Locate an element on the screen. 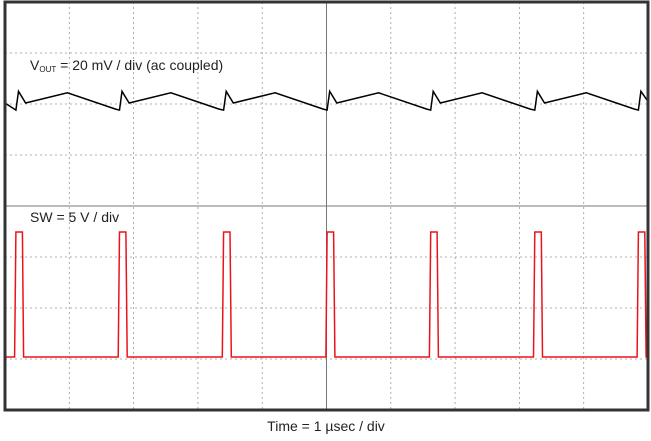  vout-label-main: V is located at coordinates (35, 65).